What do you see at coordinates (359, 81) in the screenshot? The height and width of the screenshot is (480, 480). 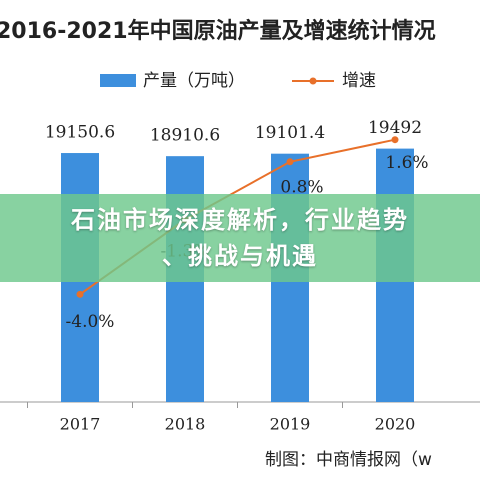 I see `legend-label: 增速` at bounding box center [359, 81].